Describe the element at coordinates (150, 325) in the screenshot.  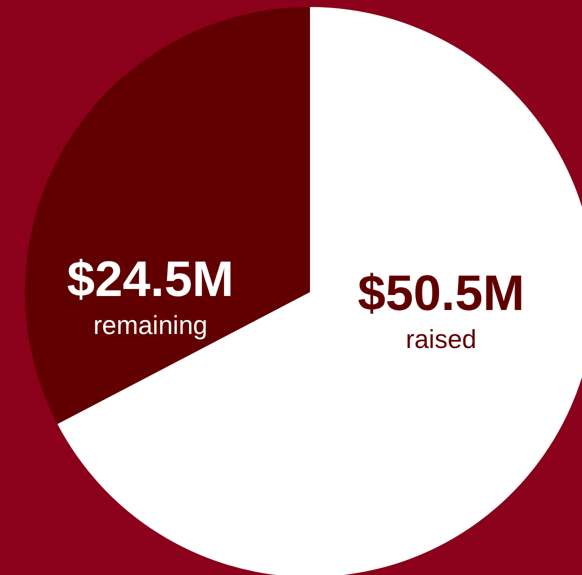
I see `slice-label: remaining` at that location.